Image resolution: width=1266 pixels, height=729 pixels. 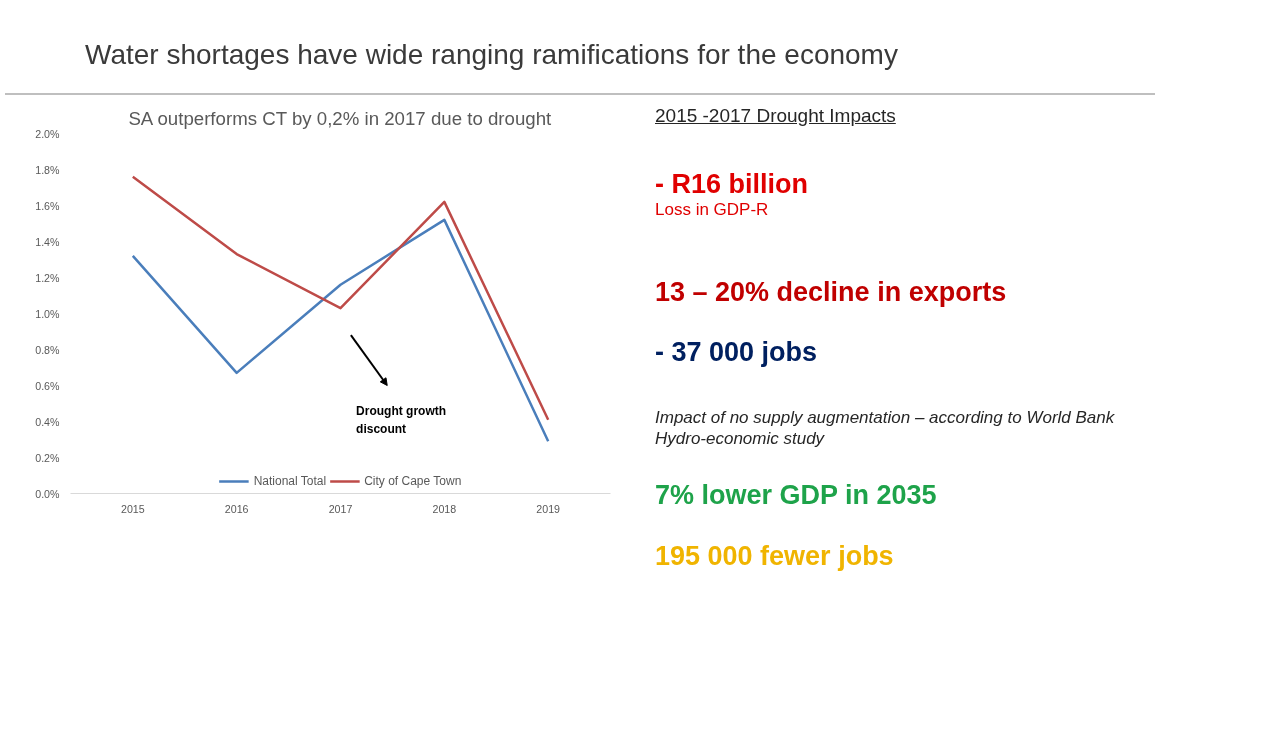 What do you see at coordinates (831, 291) in the screenshot?
I see `text: 13 – 20% decline in exports` at bounding box center [831, 291].